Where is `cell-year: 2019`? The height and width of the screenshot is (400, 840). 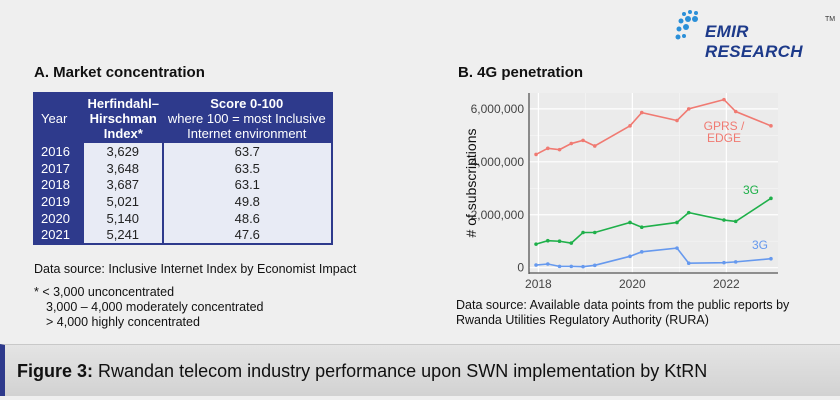 cell-year: 2019 is located at coordinates (59, 202).